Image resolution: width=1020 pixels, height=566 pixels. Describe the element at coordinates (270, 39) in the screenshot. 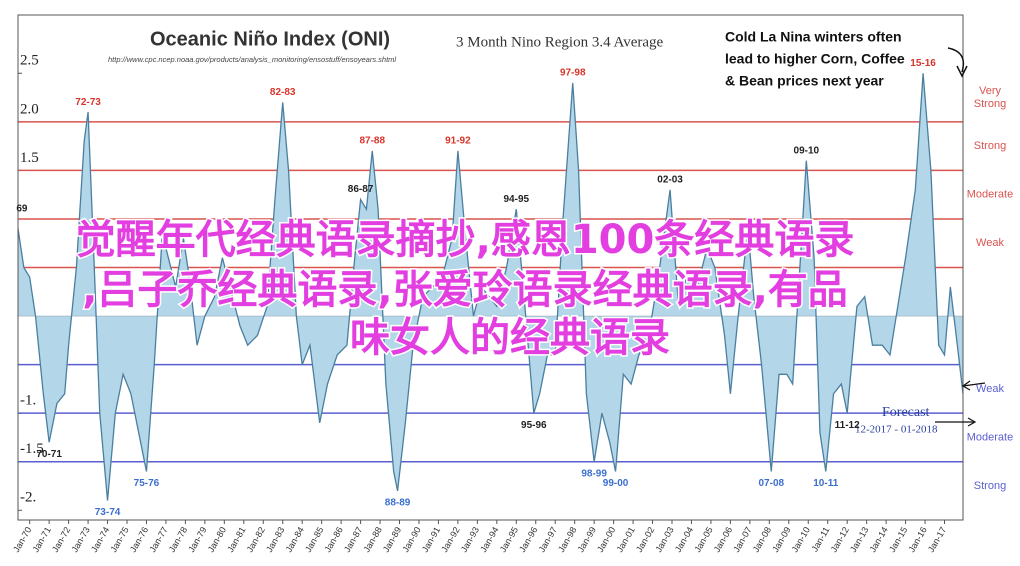

I see `chart-title: Oceanic Niño Index (ONI)` at that location.